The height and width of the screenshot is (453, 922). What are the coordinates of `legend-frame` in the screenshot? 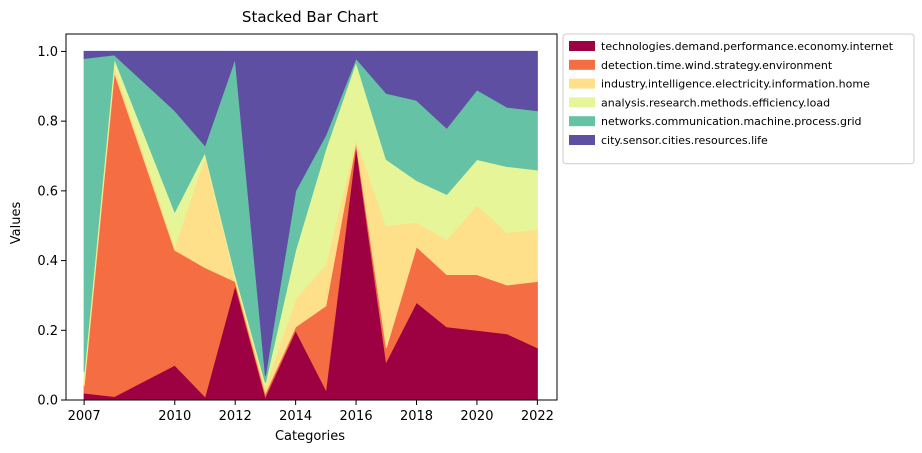 It's located at (738, 99).